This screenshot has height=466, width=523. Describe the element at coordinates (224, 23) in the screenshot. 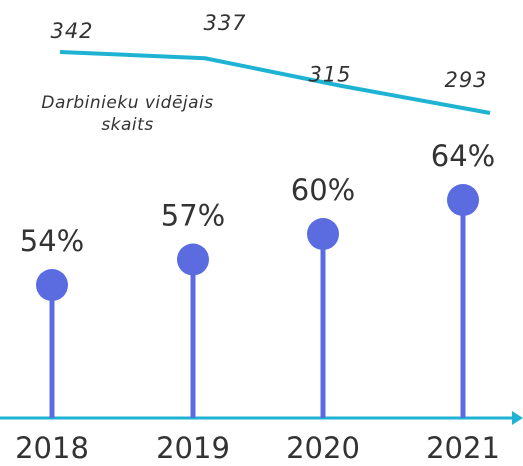

I see `data-label: 337` at that location.